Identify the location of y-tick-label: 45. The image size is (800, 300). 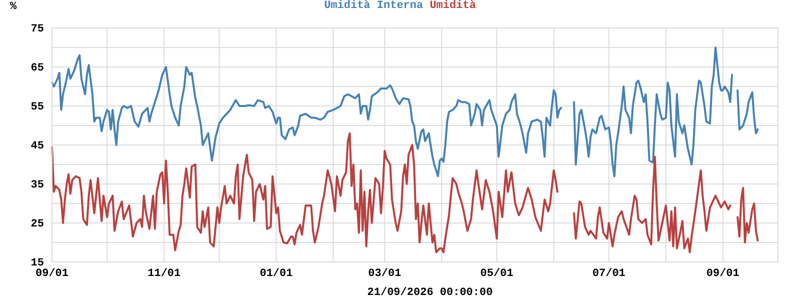
(37, 146).